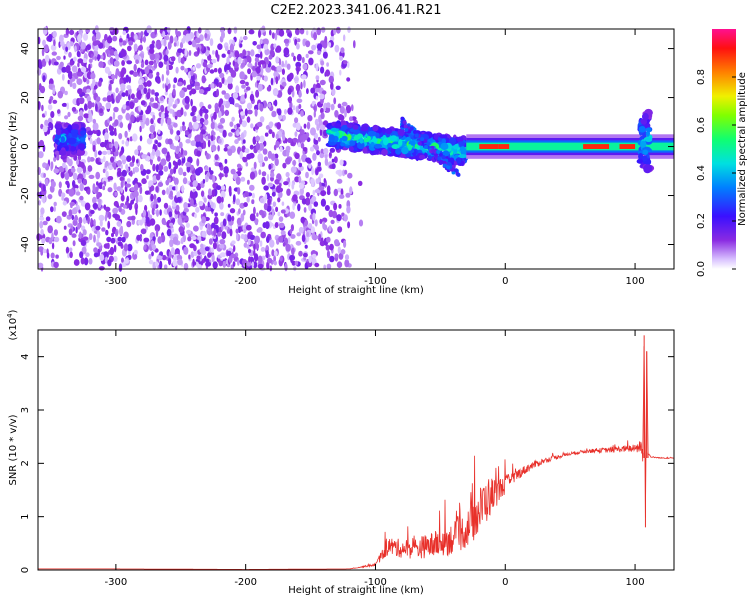  What do you see at coordinates (452, 169) in the screenshot?
I see `signal-streak` at bounding box center [452, 169].